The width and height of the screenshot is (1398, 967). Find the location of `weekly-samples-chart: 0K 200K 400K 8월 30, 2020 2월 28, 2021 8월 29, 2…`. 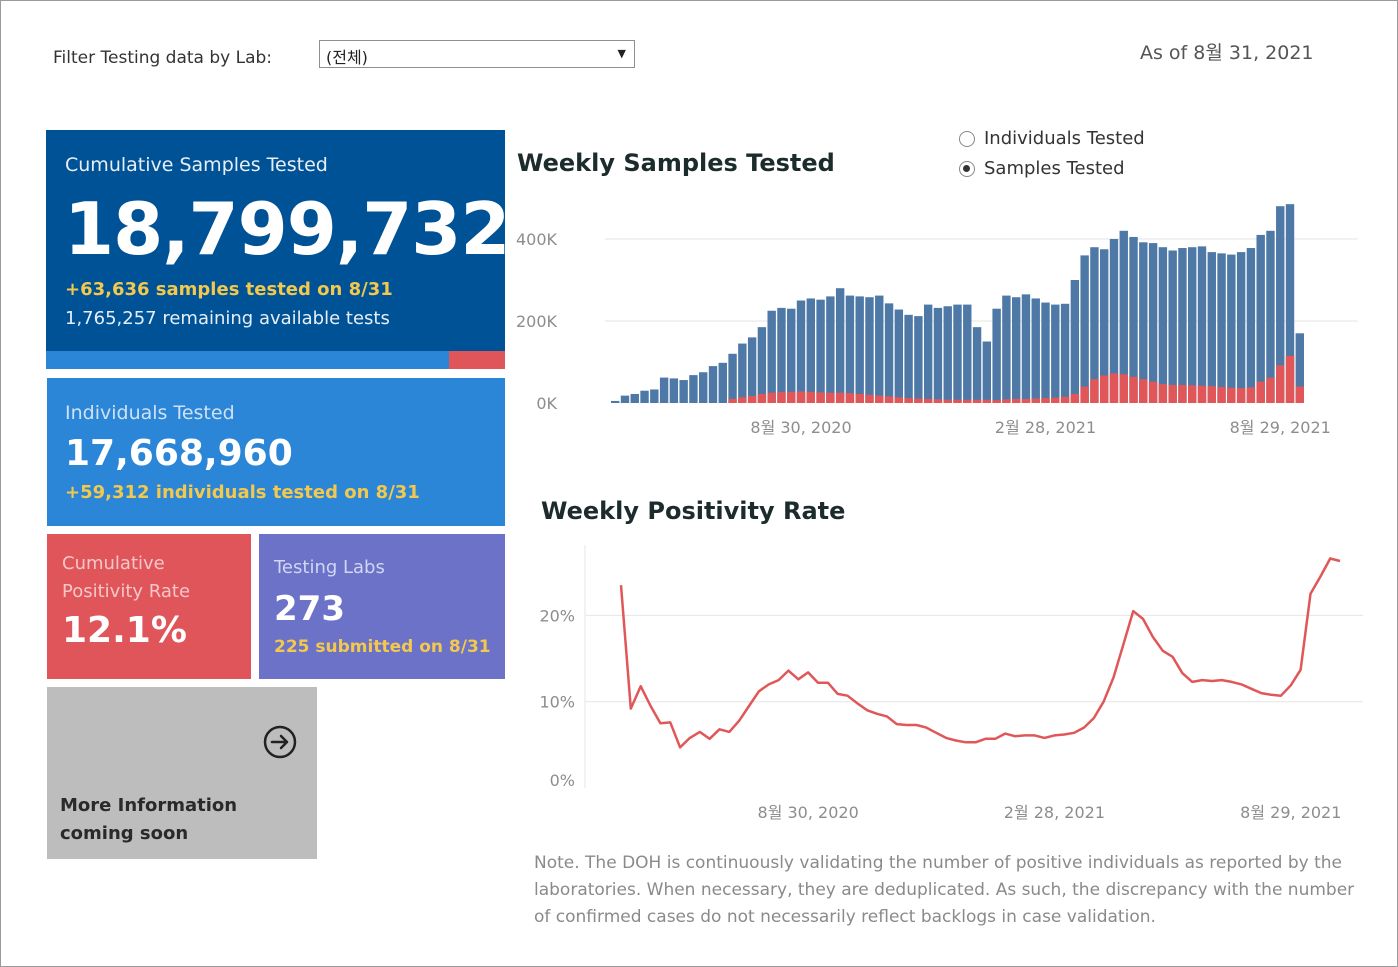

weekly-samples-chart: 0K 200K 400K 8월 30, 2020 2월 28, 2021 8월 29, 2… is located at coordinates (937, 320).